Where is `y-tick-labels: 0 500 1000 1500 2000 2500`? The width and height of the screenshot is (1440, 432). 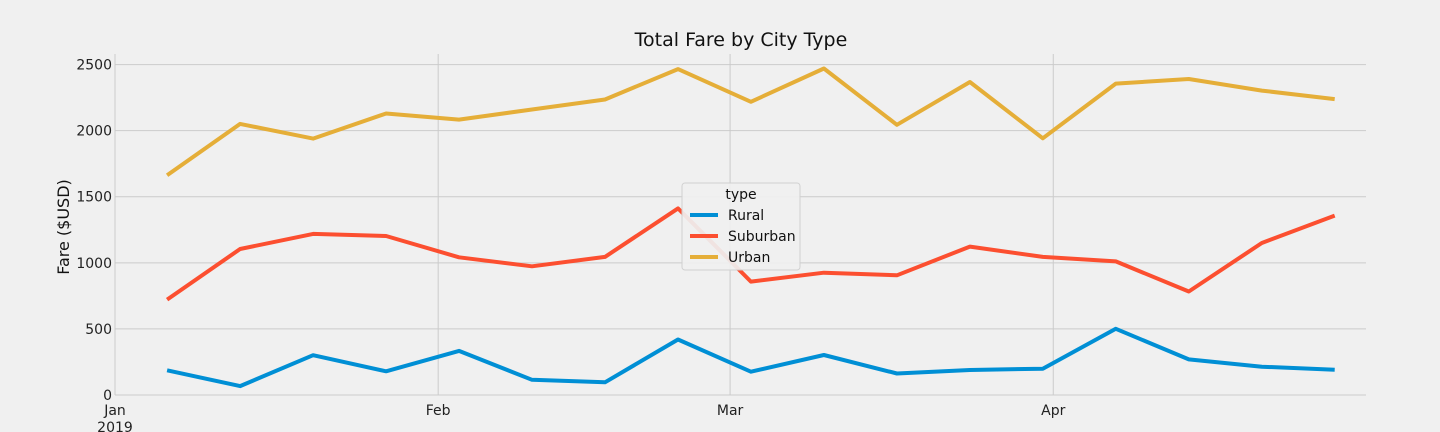 y-tick-labels: 0 500 1000 1500 2000 2500 is located at coordinates (94, 231).